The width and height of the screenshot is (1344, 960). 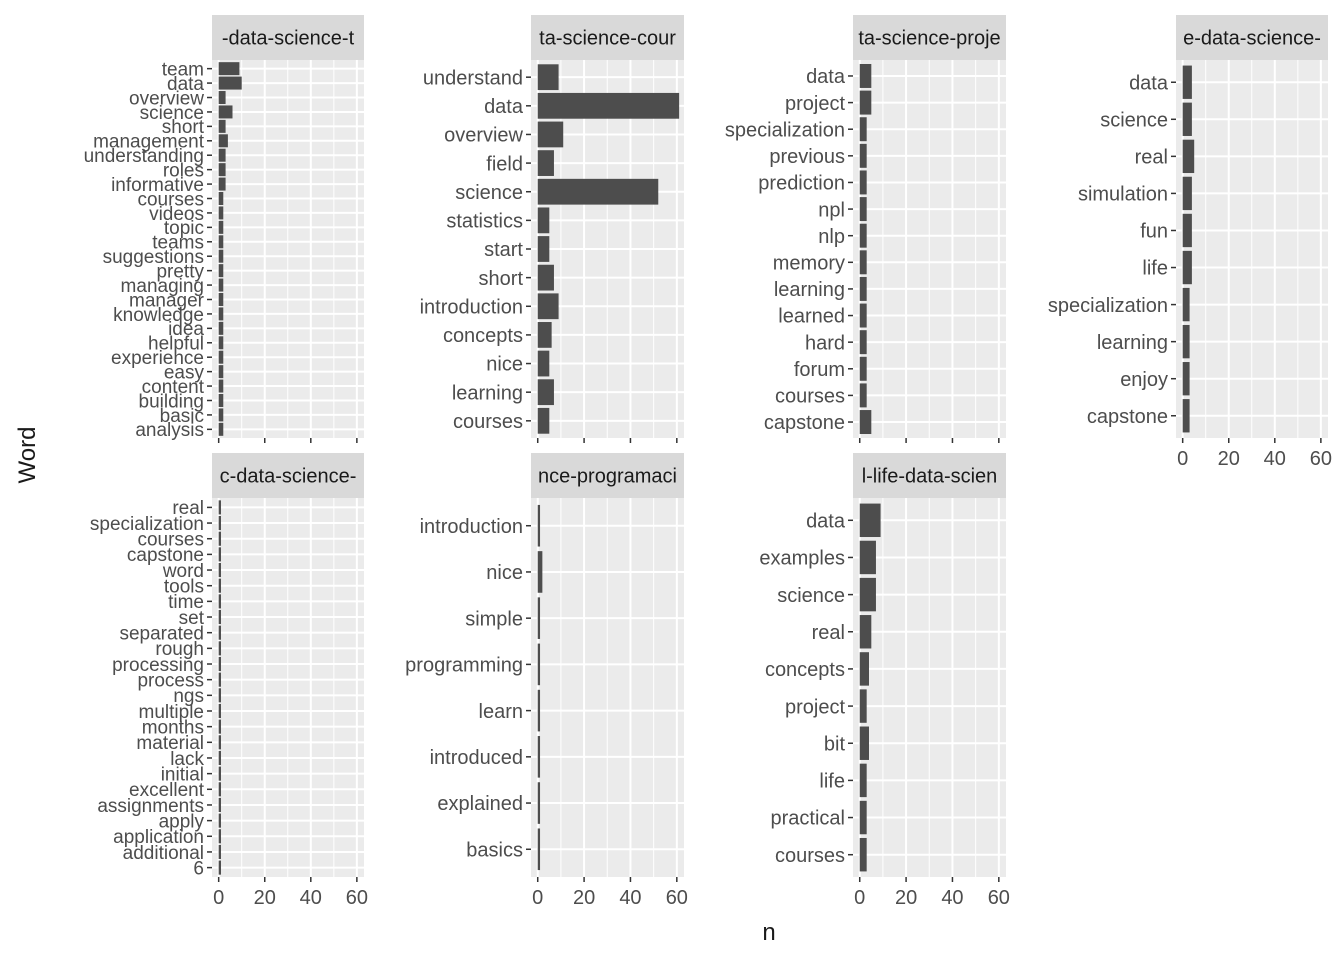 What do you see at coordinates (149, 142) in the screenshot?
I see `y-tick-label: management` at bounding box center [149, 142].